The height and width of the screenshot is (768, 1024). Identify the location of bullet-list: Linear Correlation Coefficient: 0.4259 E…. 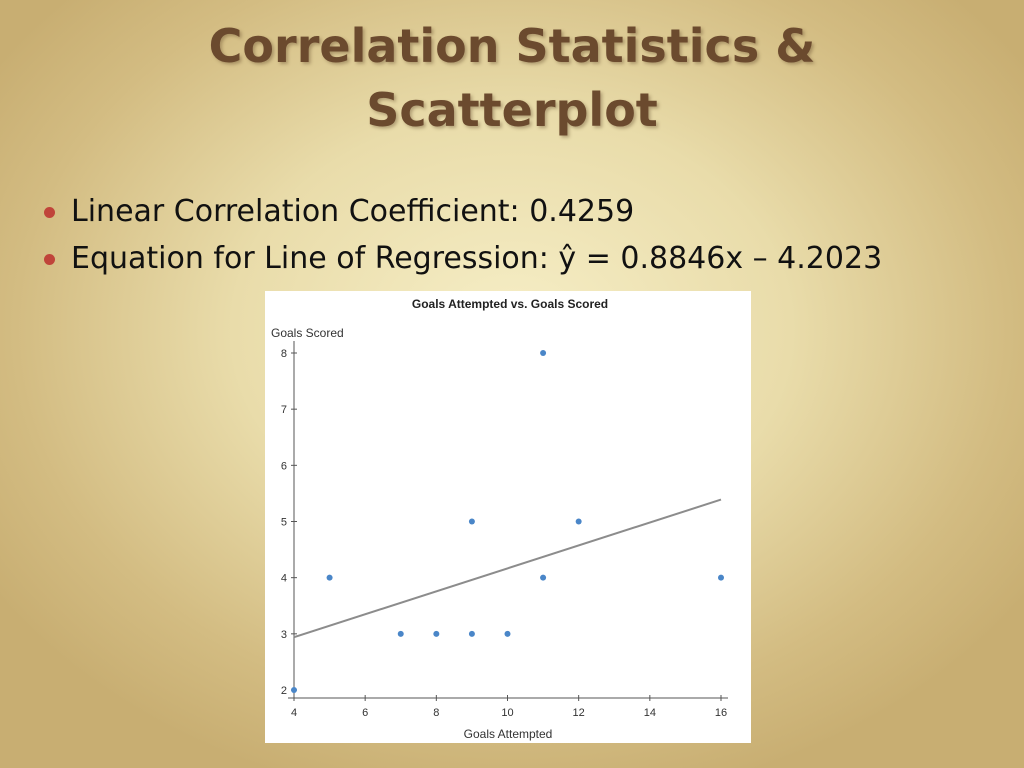
(463, 235).